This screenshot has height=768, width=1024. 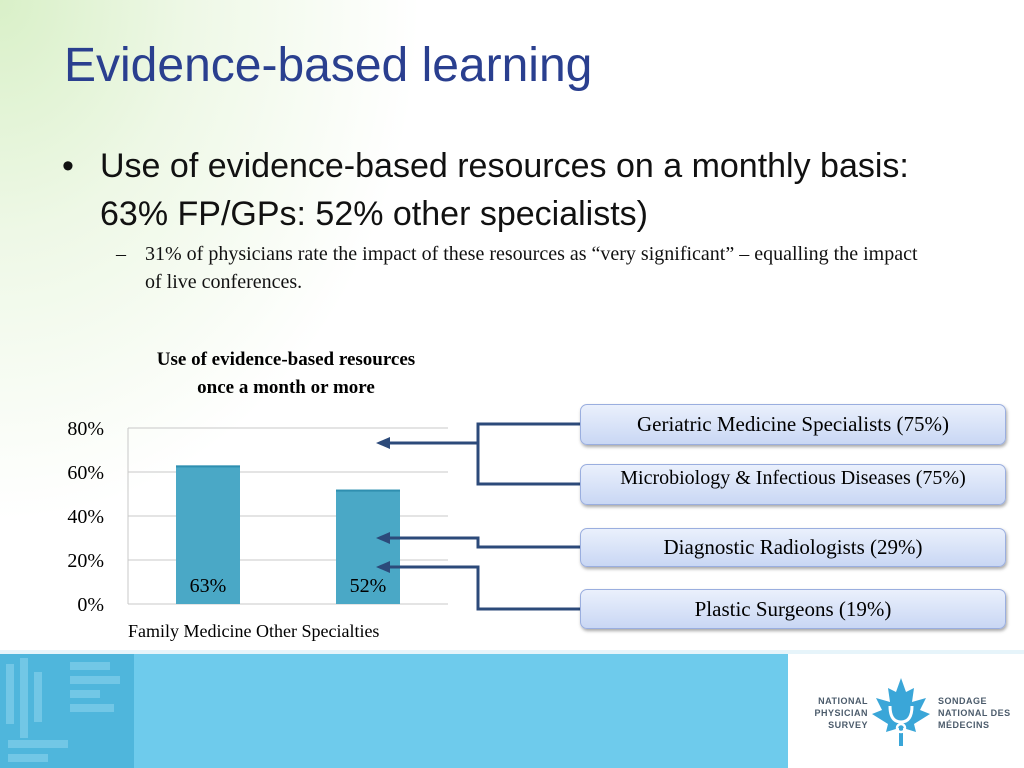 What do you see at coordinates (901, 712) in the screenshot?
I see `maple-leaf-stethoscope-icon` at bounding box center [901, 712].